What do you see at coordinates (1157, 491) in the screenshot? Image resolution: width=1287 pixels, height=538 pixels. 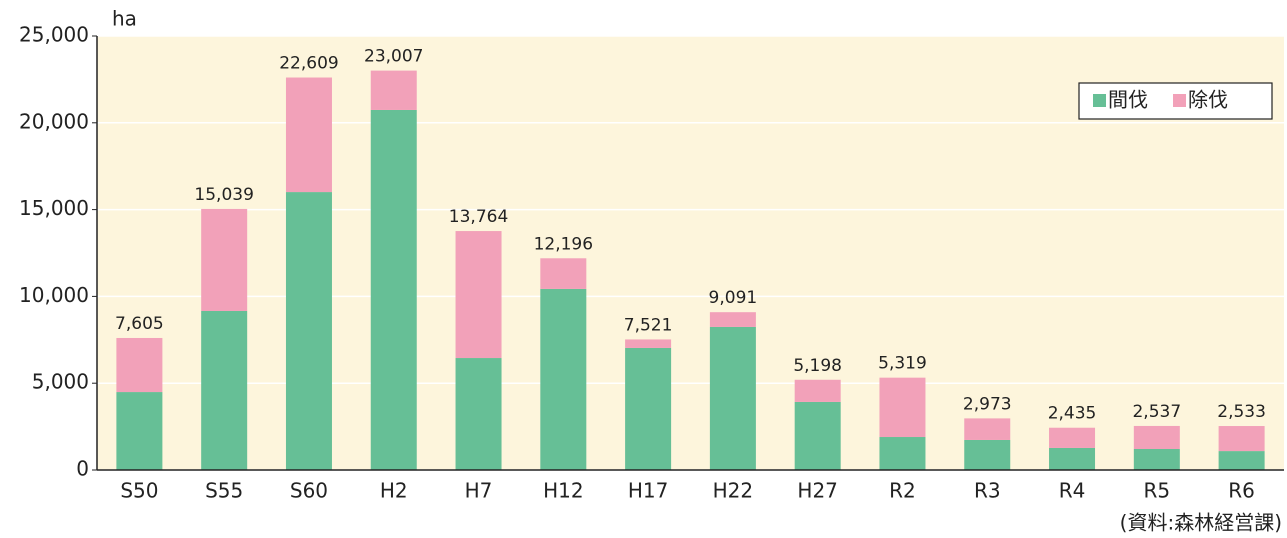 I see `x-tick-label: R5` at bounding box center [1157, 491].